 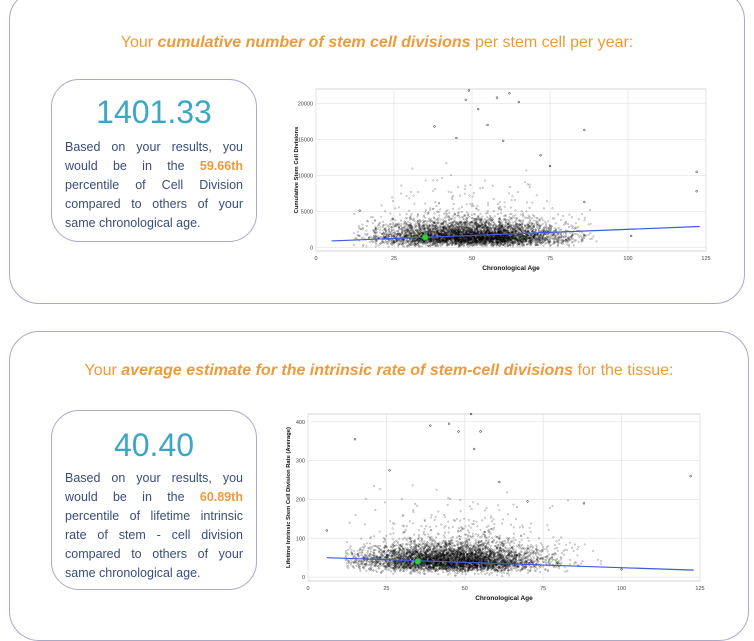 I want to click on x-axis-label: Chronological Age, so click(x=511, y=268).